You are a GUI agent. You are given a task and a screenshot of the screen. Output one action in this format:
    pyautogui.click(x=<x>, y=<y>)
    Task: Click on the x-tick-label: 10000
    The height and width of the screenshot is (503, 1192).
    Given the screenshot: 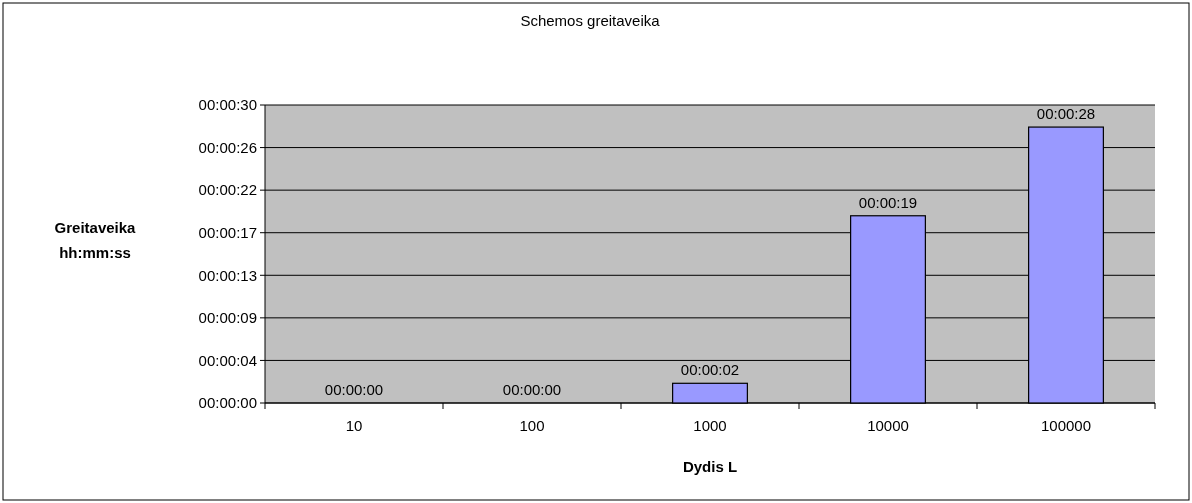 What is the action you would take?
    pyautogui.click(x=888, y=425)
    